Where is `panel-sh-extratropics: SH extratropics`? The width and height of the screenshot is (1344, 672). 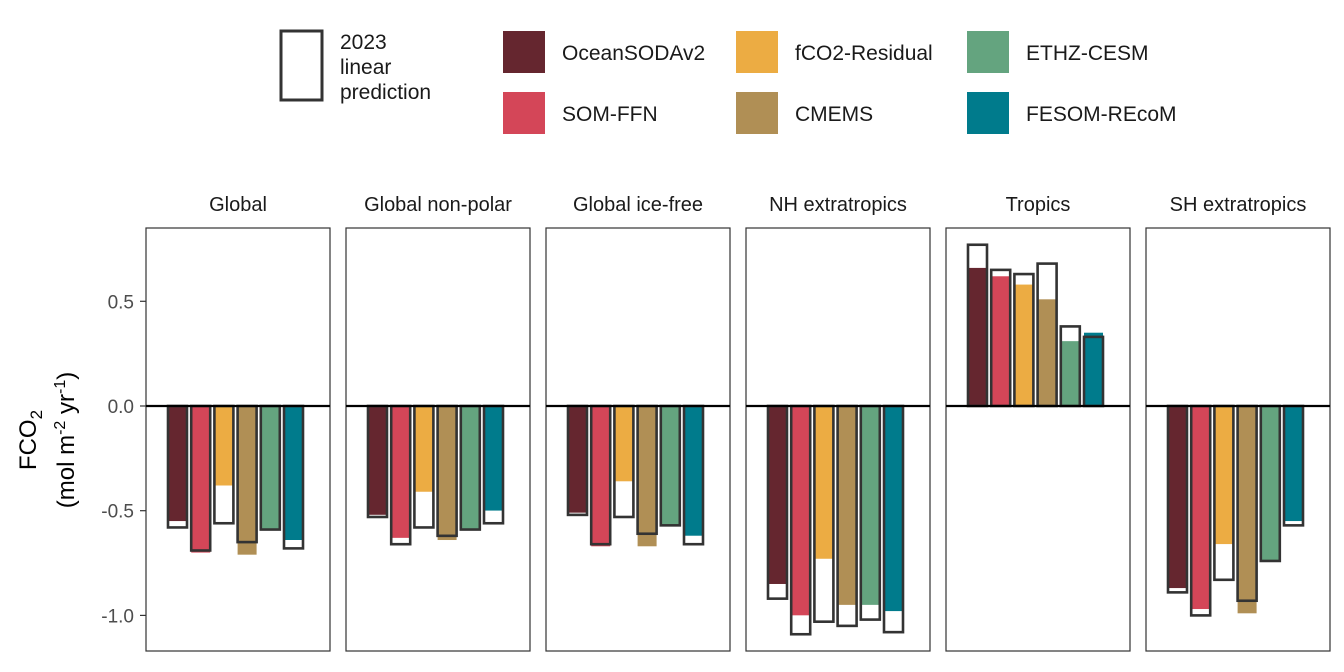 panel-sh-extratropics: SH extratropics is located at coordinates (1238, 423).